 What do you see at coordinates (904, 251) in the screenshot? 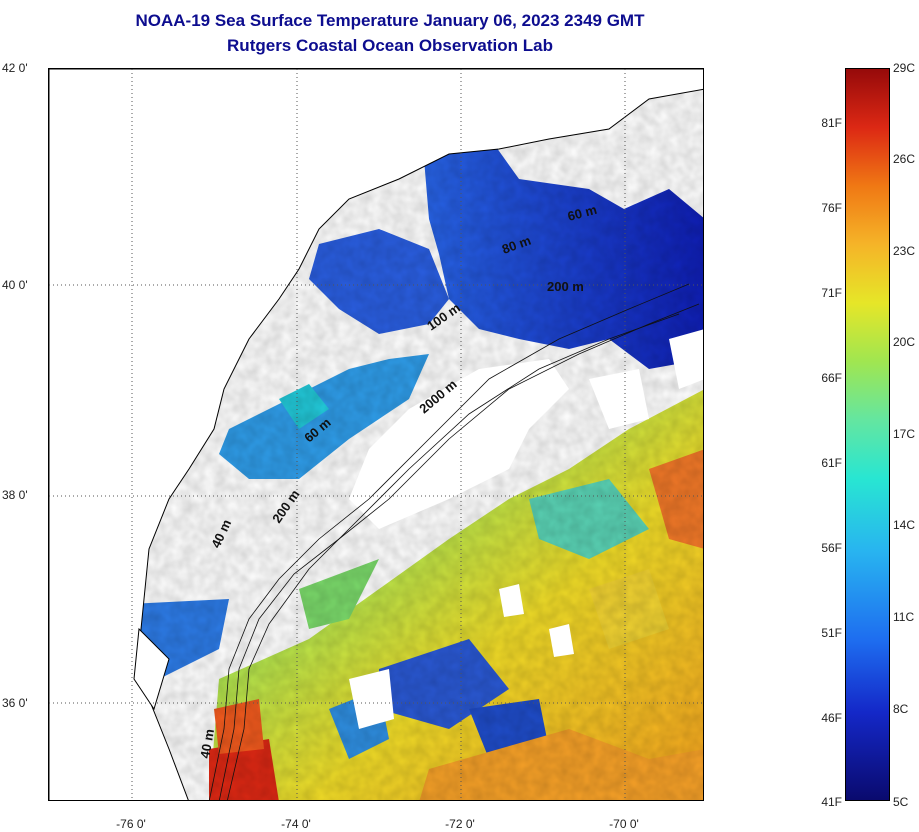
I see `colorbar-c-label: 23C` at bounding box center [904, 251].